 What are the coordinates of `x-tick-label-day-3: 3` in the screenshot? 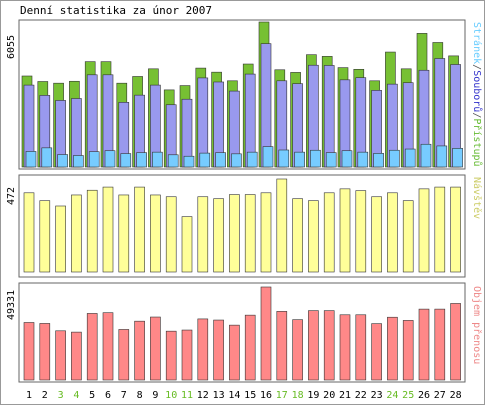 It's located at (61, 395).